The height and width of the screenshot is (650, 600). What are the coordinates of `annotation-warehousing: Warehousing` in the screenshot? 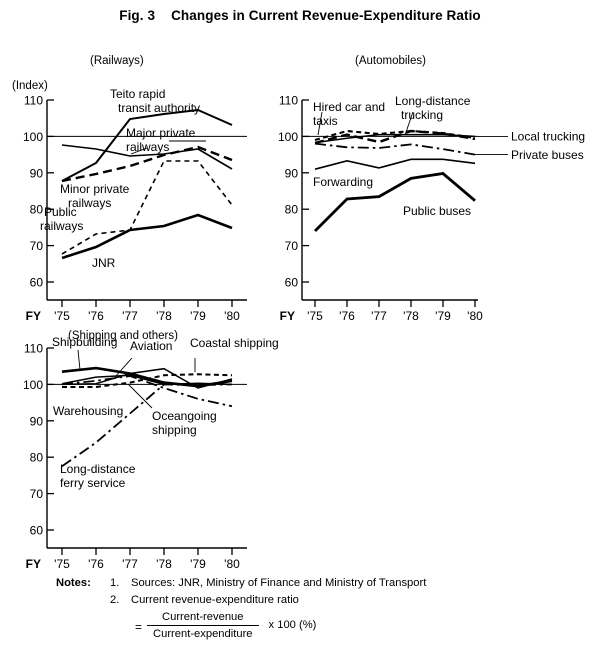 It's located at (88, 411).